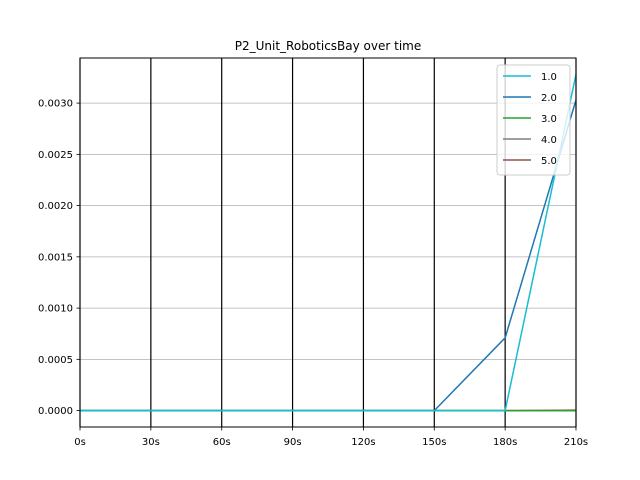  What do you see at coordinates (434, 442) in the screenshot?
I see `x-tick-label: 150s` at bounding box center [434, 442].